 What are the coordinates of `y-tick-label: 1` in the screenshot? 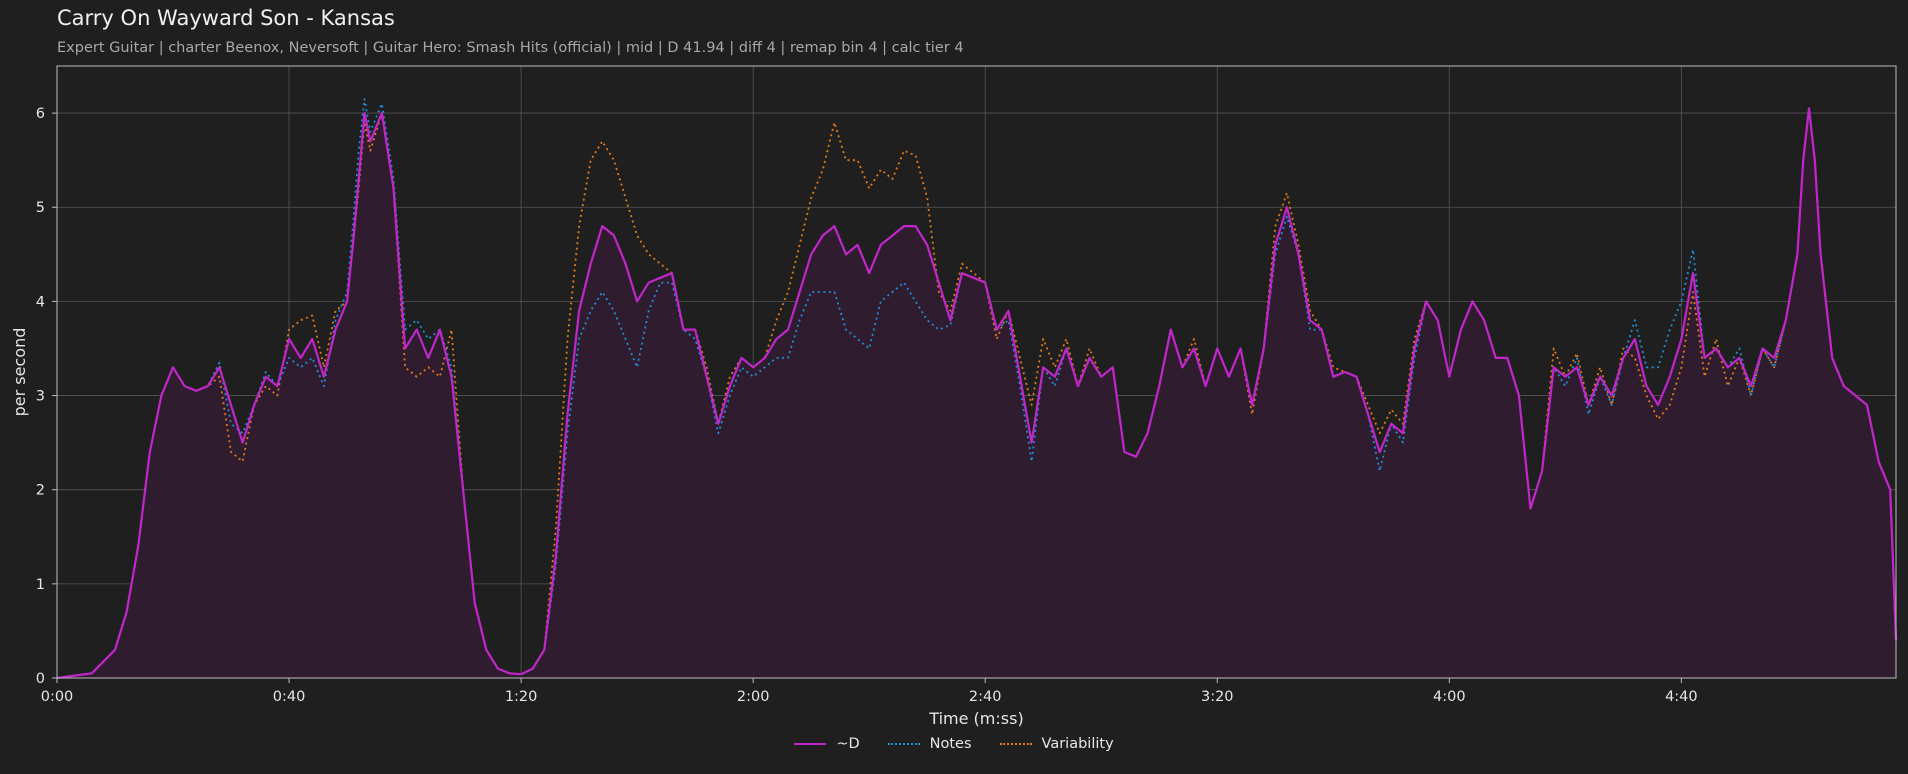 It's located at (40, 585).